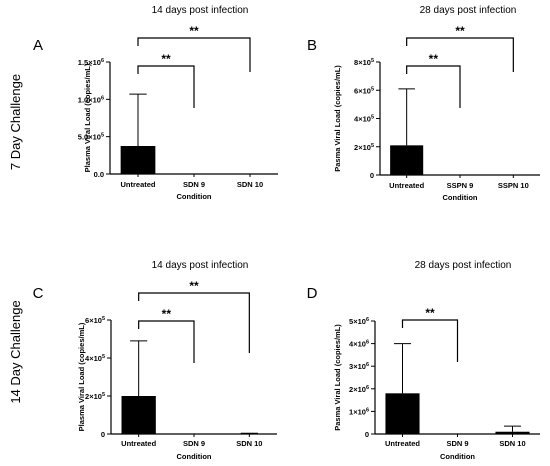 This screenshot has height=466, width=550. I want to click on panel-letter: B, so click(312, 45).